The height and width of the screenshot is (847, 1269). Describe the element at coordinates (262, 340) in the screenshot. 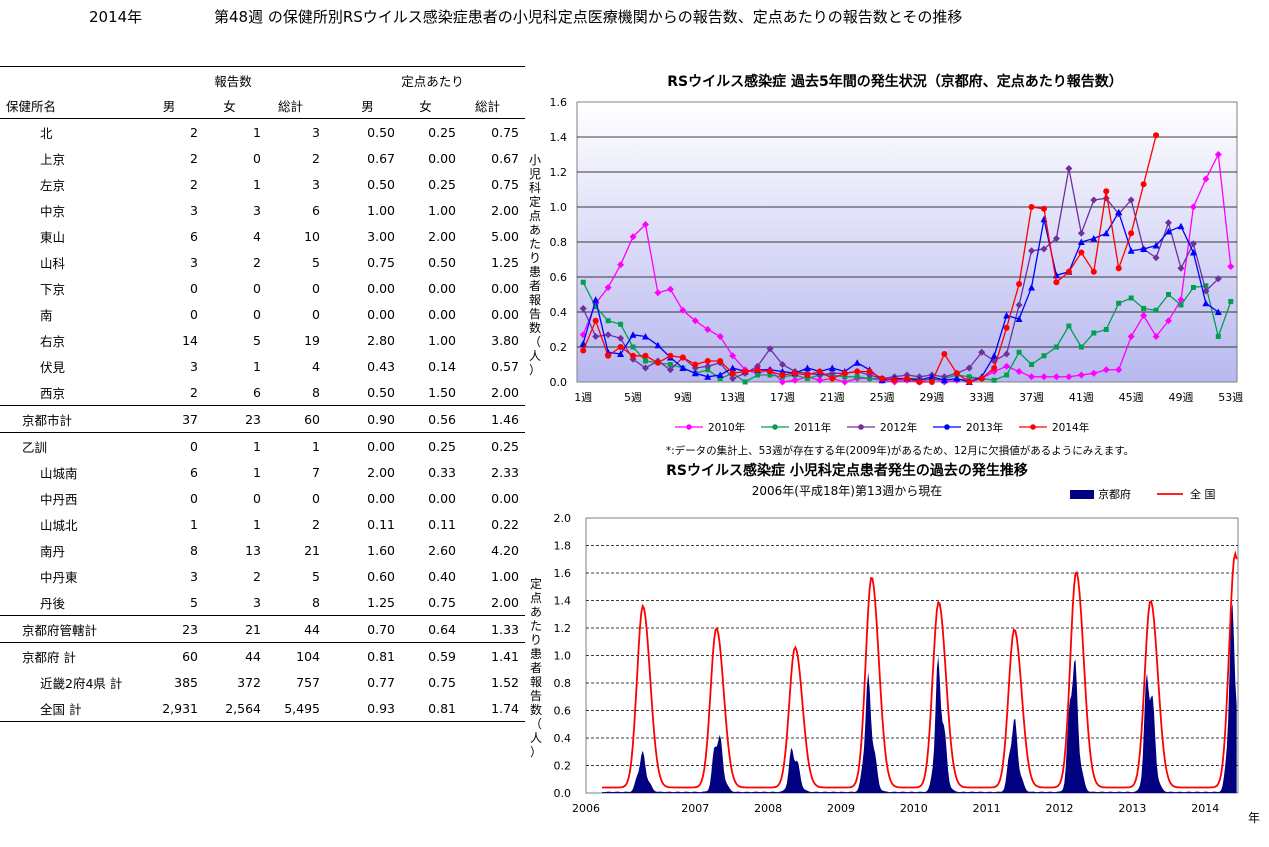

I see `table-row: 右京 14 5 19 2.80 1.00 3.80` at that location.